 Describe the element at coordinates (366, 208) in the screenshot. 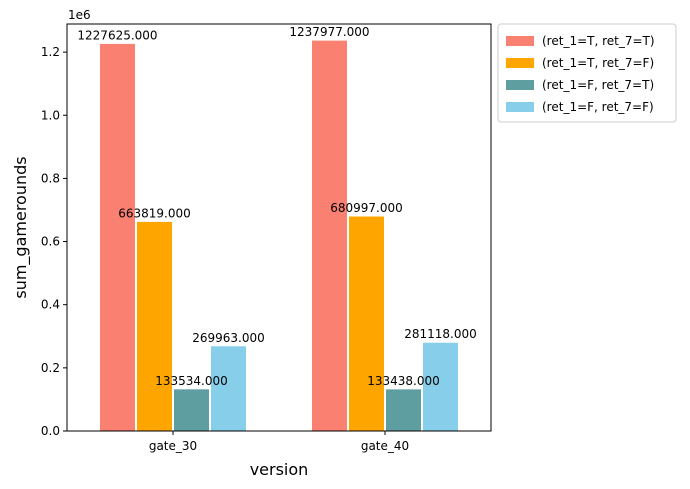

I see `bar-value-label: 680997.000` at that location.